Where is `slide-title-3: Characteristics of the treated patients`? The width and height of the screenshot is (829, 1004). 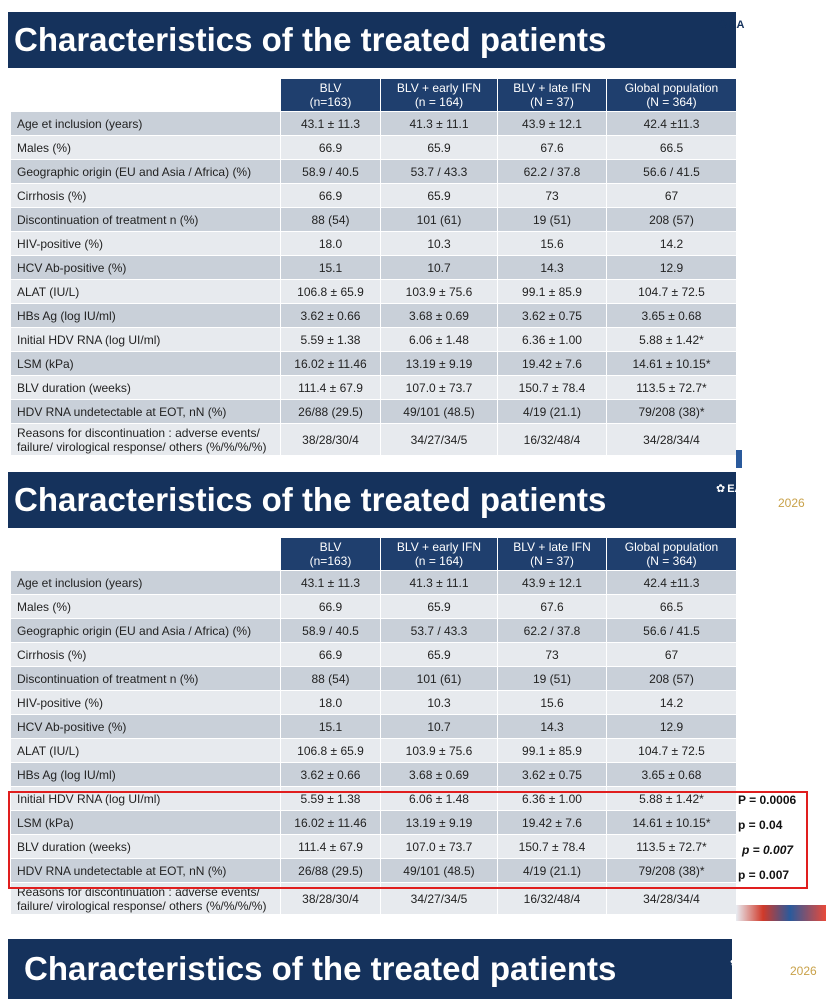
slide-title-3: Characteristics of the treated patients is located at coordinates (370, 969).